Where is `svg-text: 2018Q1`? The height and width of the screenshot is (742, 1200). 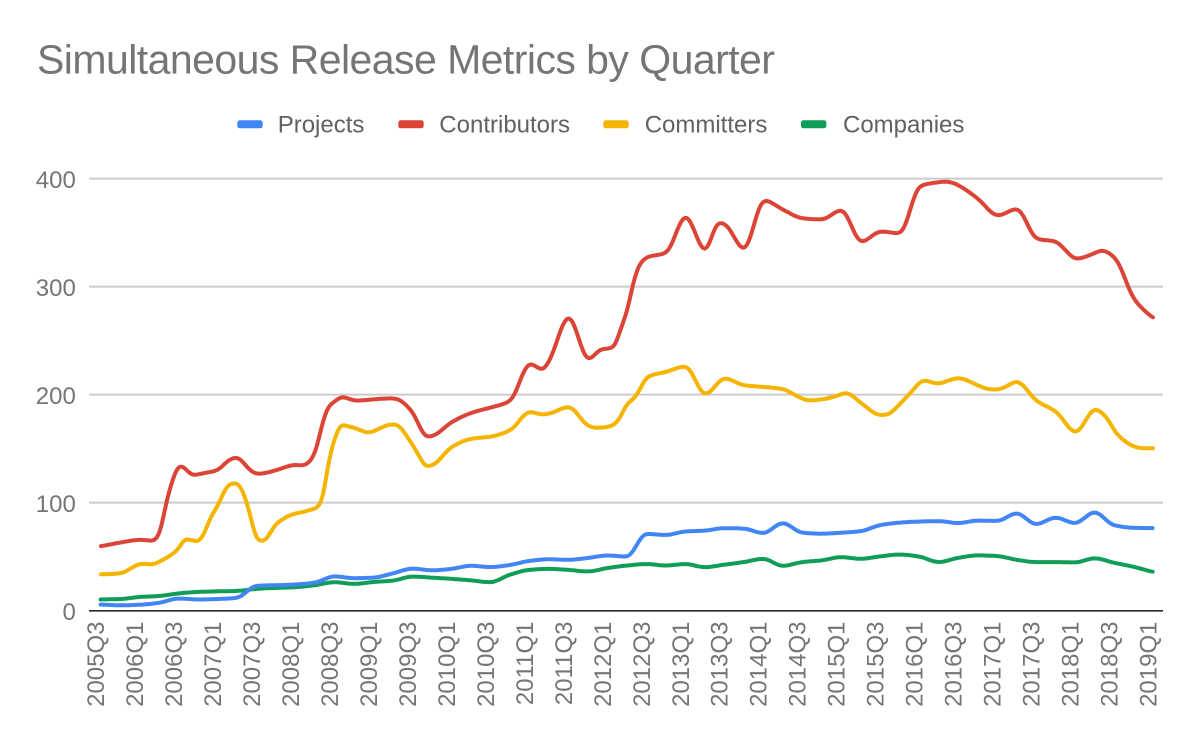 svg-text: 2018Q1 is located at coordinates (1071, 664).